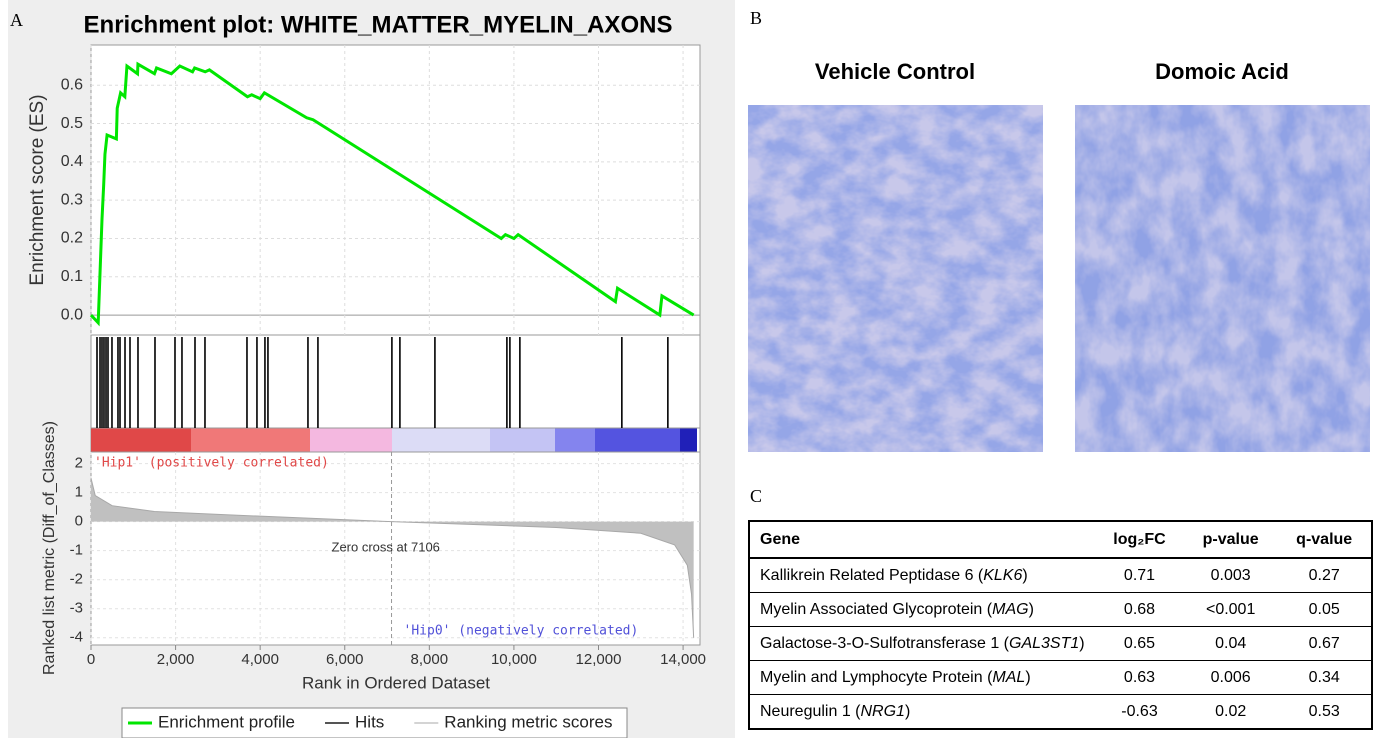 This screenshot has height=738, width=1379. I want to click on color-bar, so click(395, 440).